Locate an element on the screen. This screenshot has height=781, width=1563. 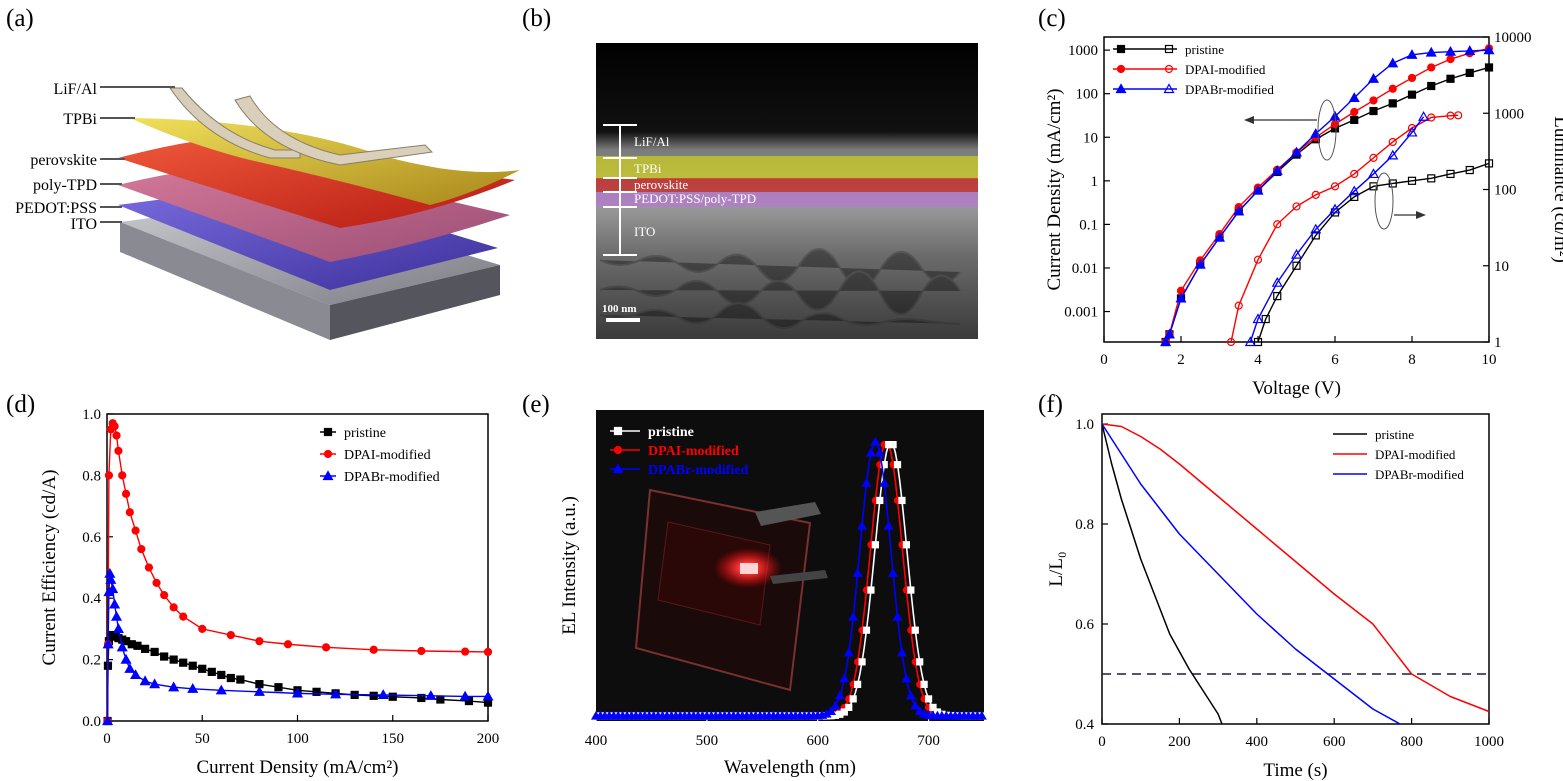
layer-label-a: ITO is located at coordinates (84, 224).